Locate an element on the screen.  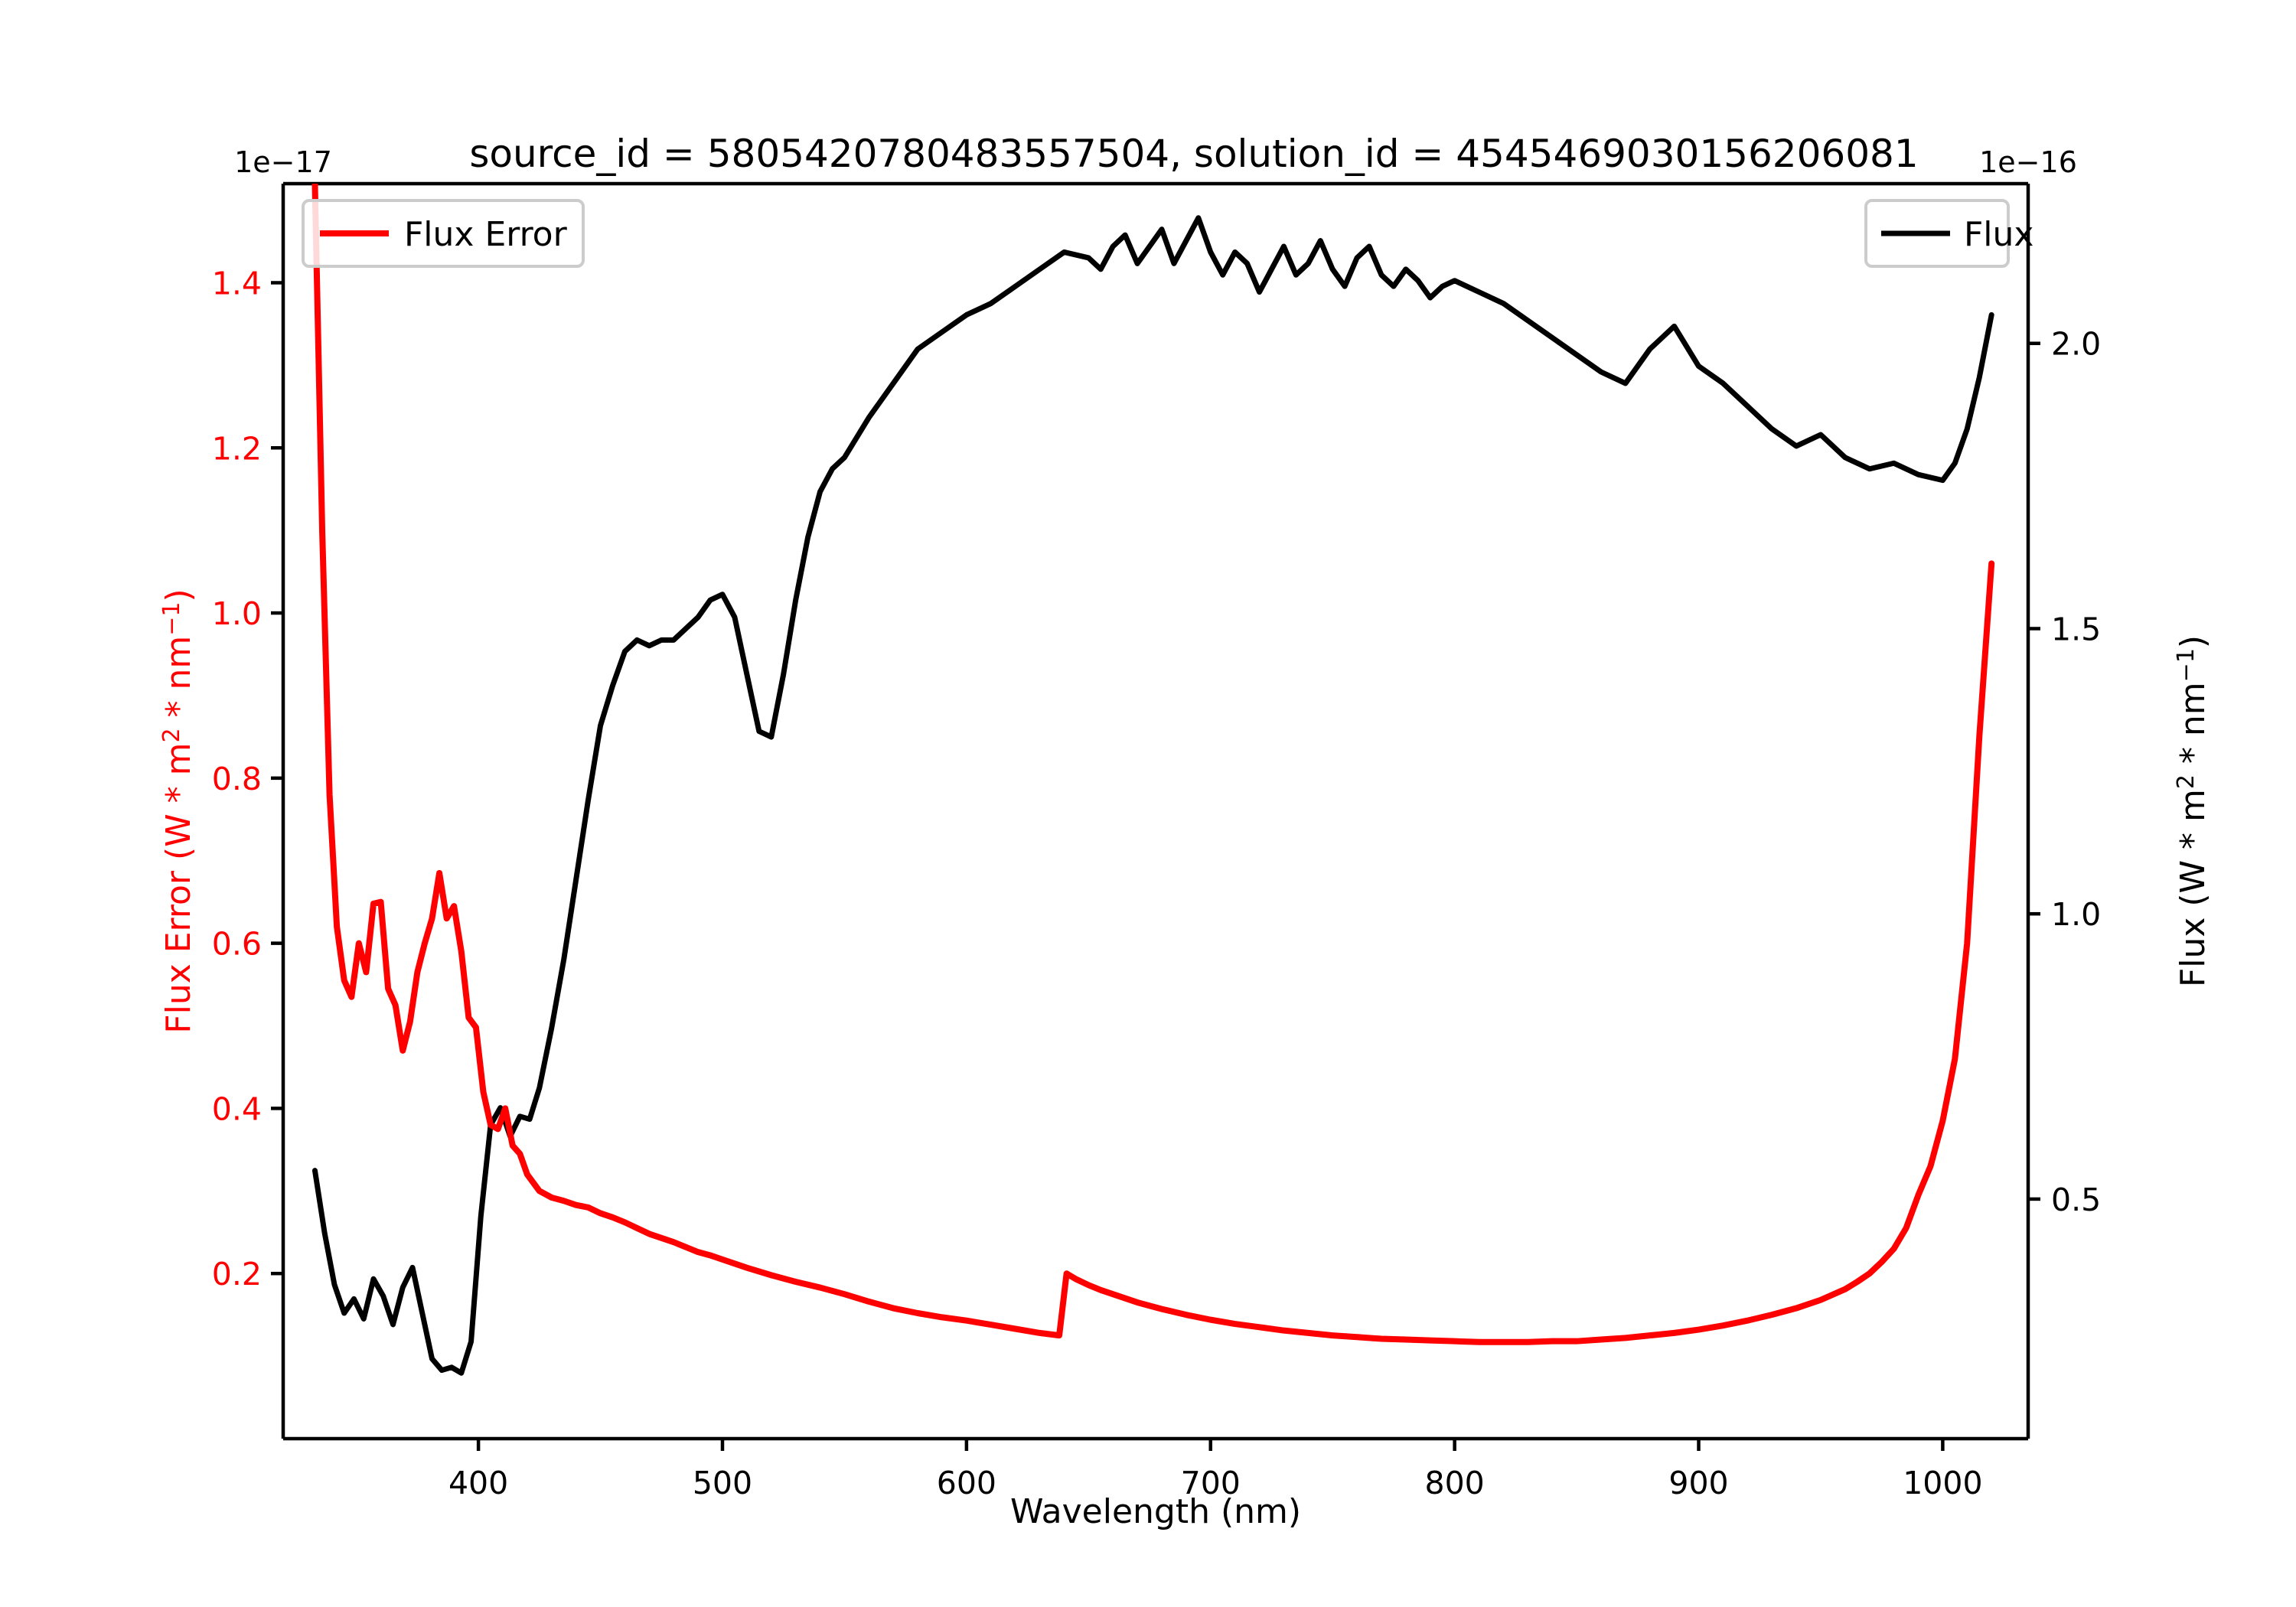
y-left-tick-label: 1.4 is located at coordinates (237, 283).